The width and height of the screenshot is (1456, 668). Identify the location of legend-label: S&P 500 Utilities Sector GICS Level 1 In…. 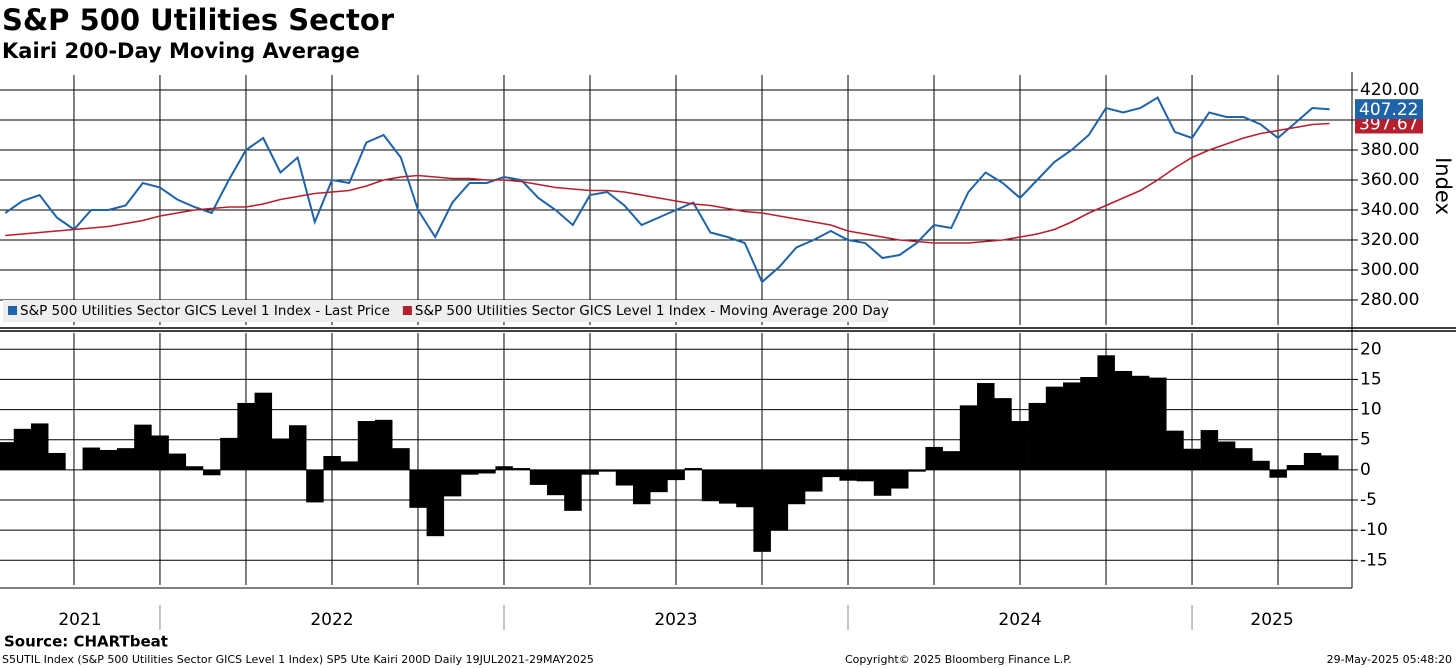
(652, 311).